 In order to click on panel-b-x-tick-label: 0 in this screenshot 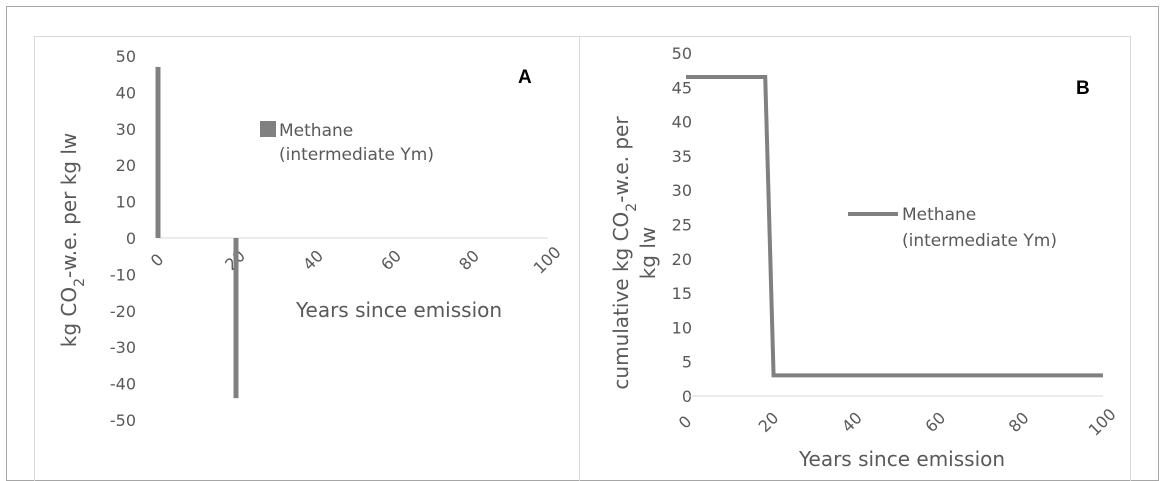, I will do `click(685, 422)`.